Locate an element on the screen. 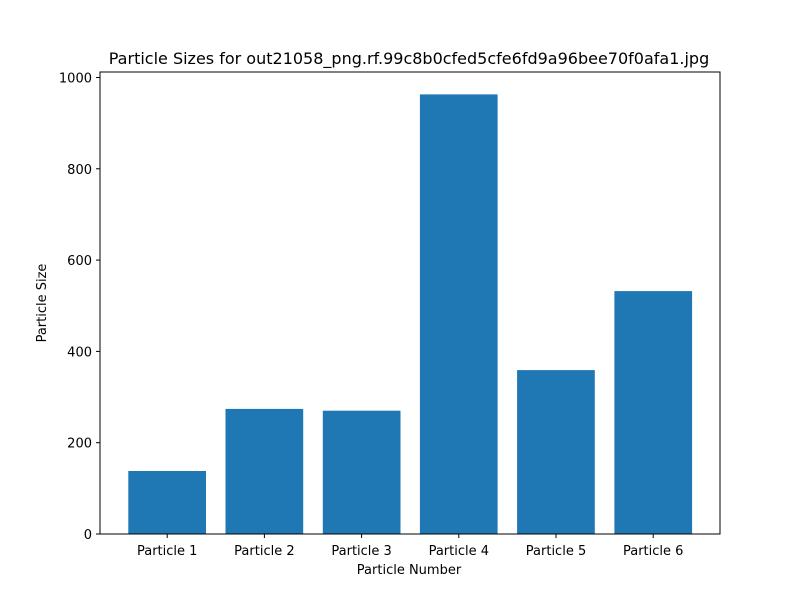 Image resolution: width=800 pixels, height=600 pixels. x-tick-label-1: Particle 1 is located at coordinates (167, 551).